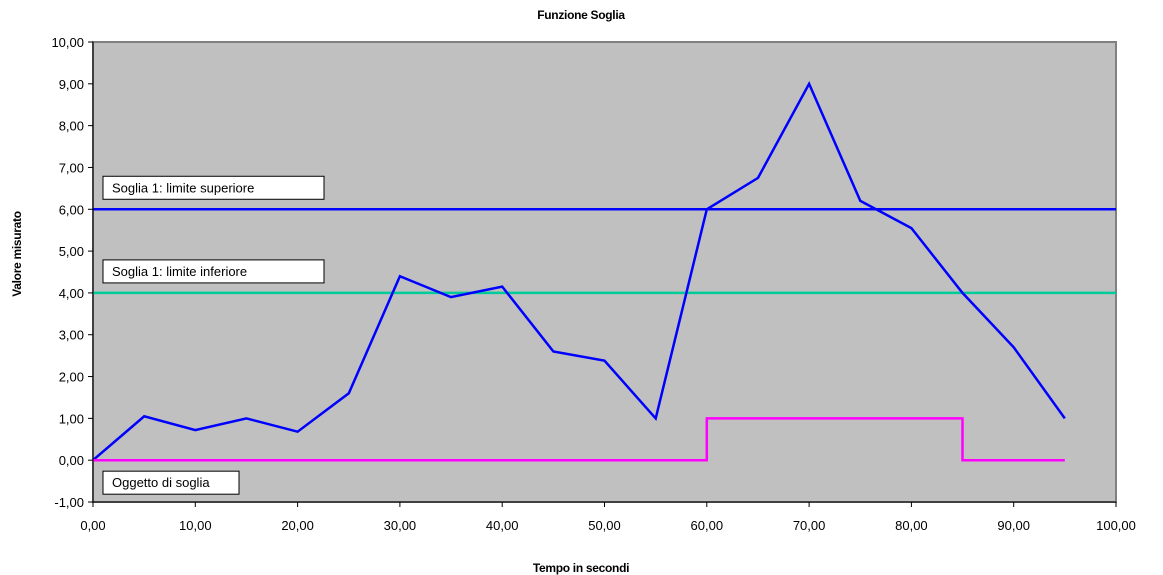  What do you see at coordinates (71, 84) in the screenshot?
I see `y-tick-label: 9,00` at bounding box center [71, 84].